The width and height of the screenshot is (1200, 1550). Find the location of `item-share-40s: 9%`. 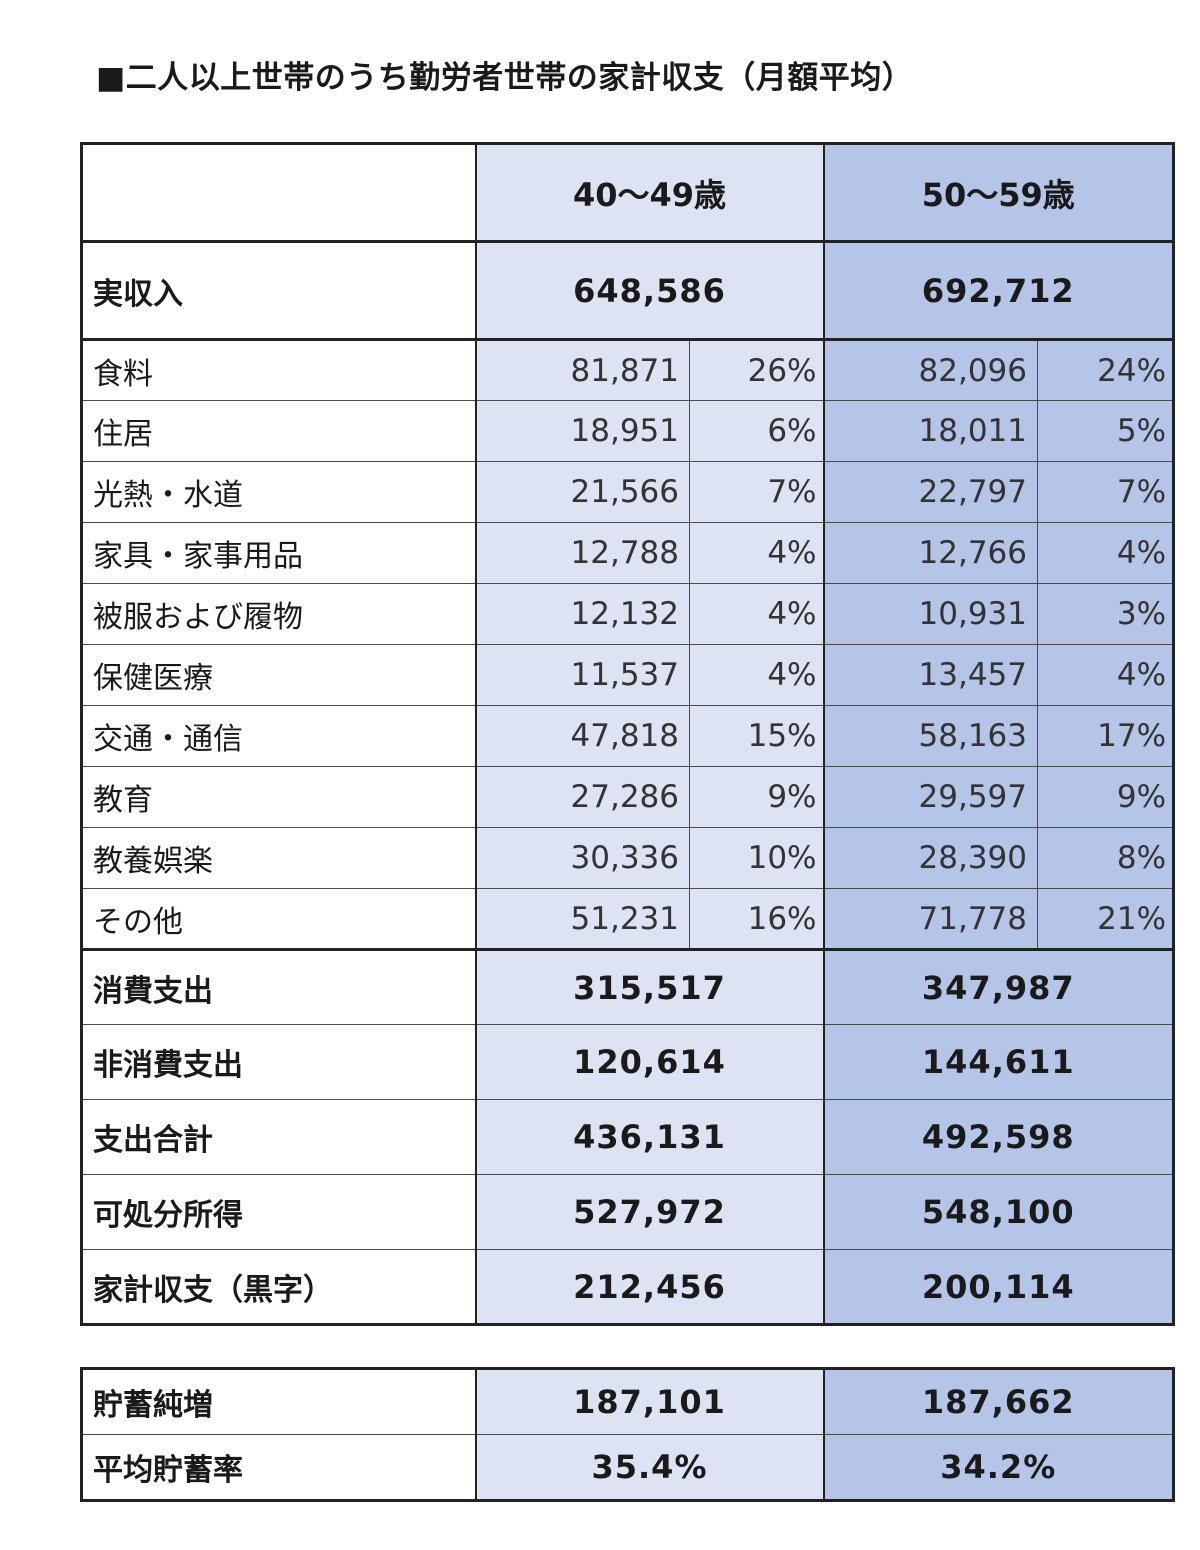

item-share-40s: 9% is located at coordinates (756, 797).